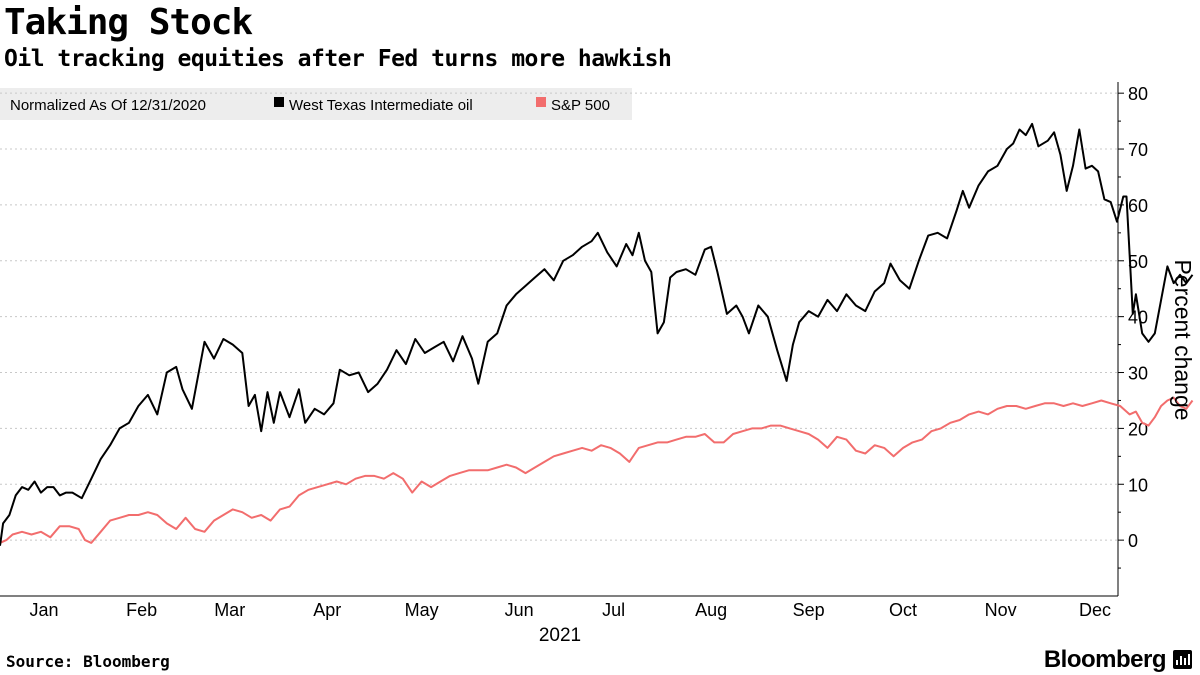 The height and width of the screenshot is (675, 1200). What do you see at coordinates (128, 22) in the screenshot?
I see `chart-title: Taking Stock` at bounding box center [128, 22].